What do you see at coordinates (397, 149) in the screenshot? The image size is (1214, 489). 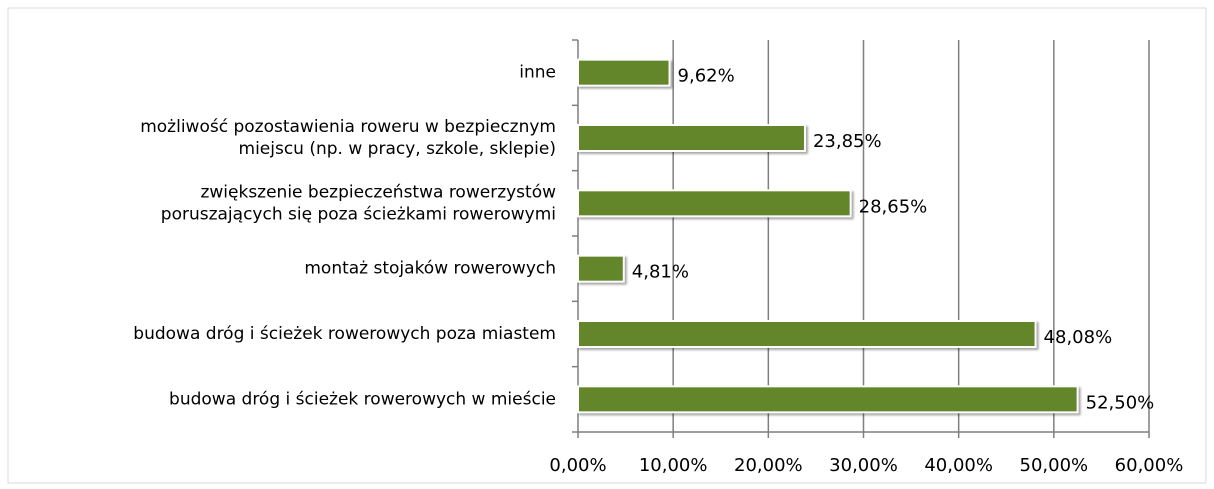 I see `y-tick-label-line: miejscu (np. w pracy, szkole, sklepie)` at bounding box center [397, 149].